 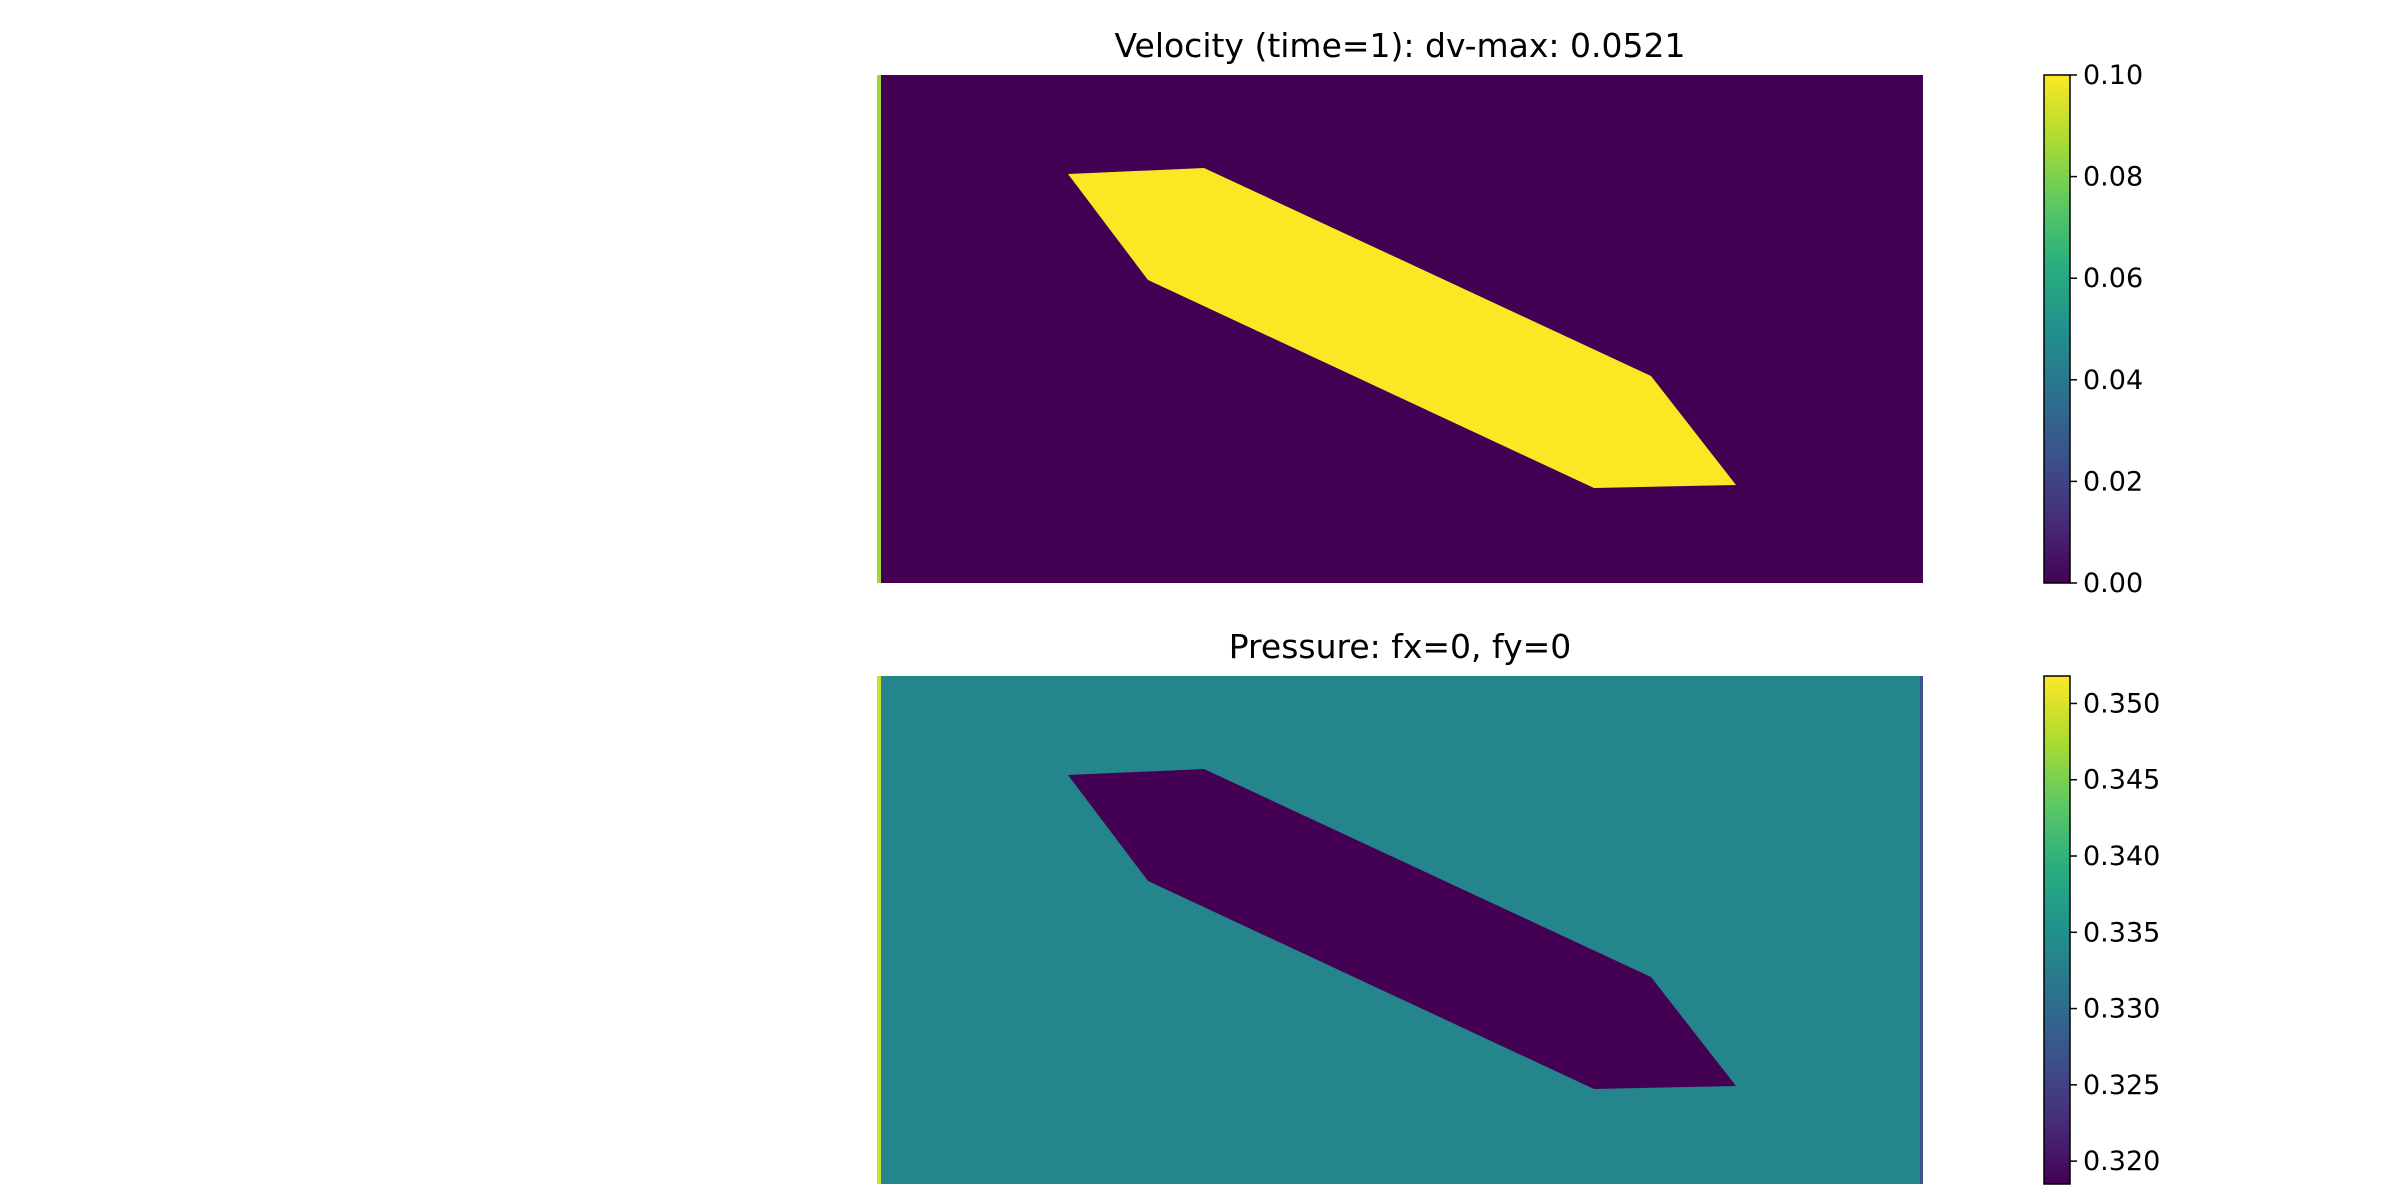 I want to click on pressure-colorbar-tick-label: 0.330, so click(x=2121, y=1009).